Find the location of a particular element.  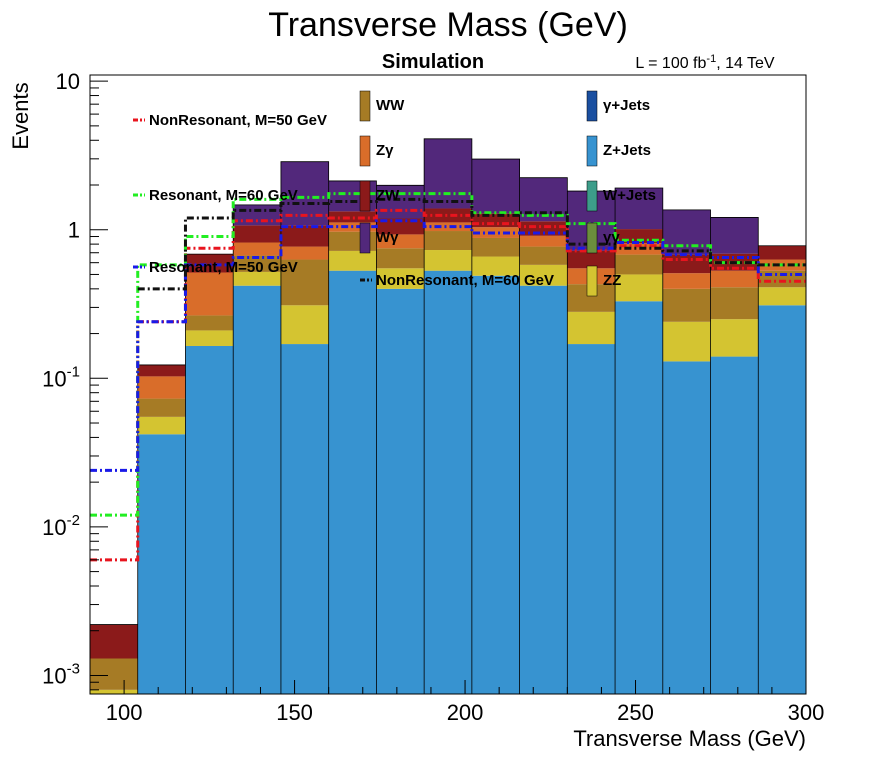

x-tick-label-100: 100 is located at coordinates (124, 712).